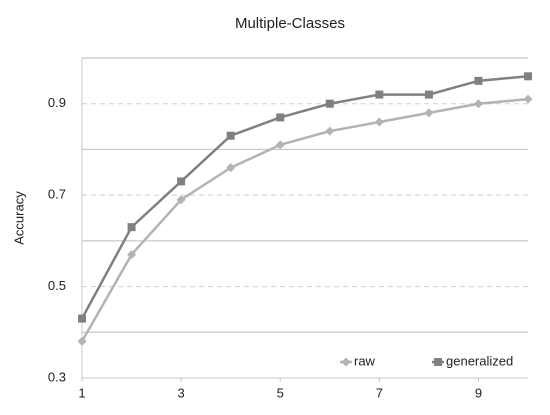 The width and height of the screenshot is (550, 415). What do you see at coordinates (57, 285) in the screenshot?
I see `y-tick-label: 0.5` at bounding box center [57, 285].